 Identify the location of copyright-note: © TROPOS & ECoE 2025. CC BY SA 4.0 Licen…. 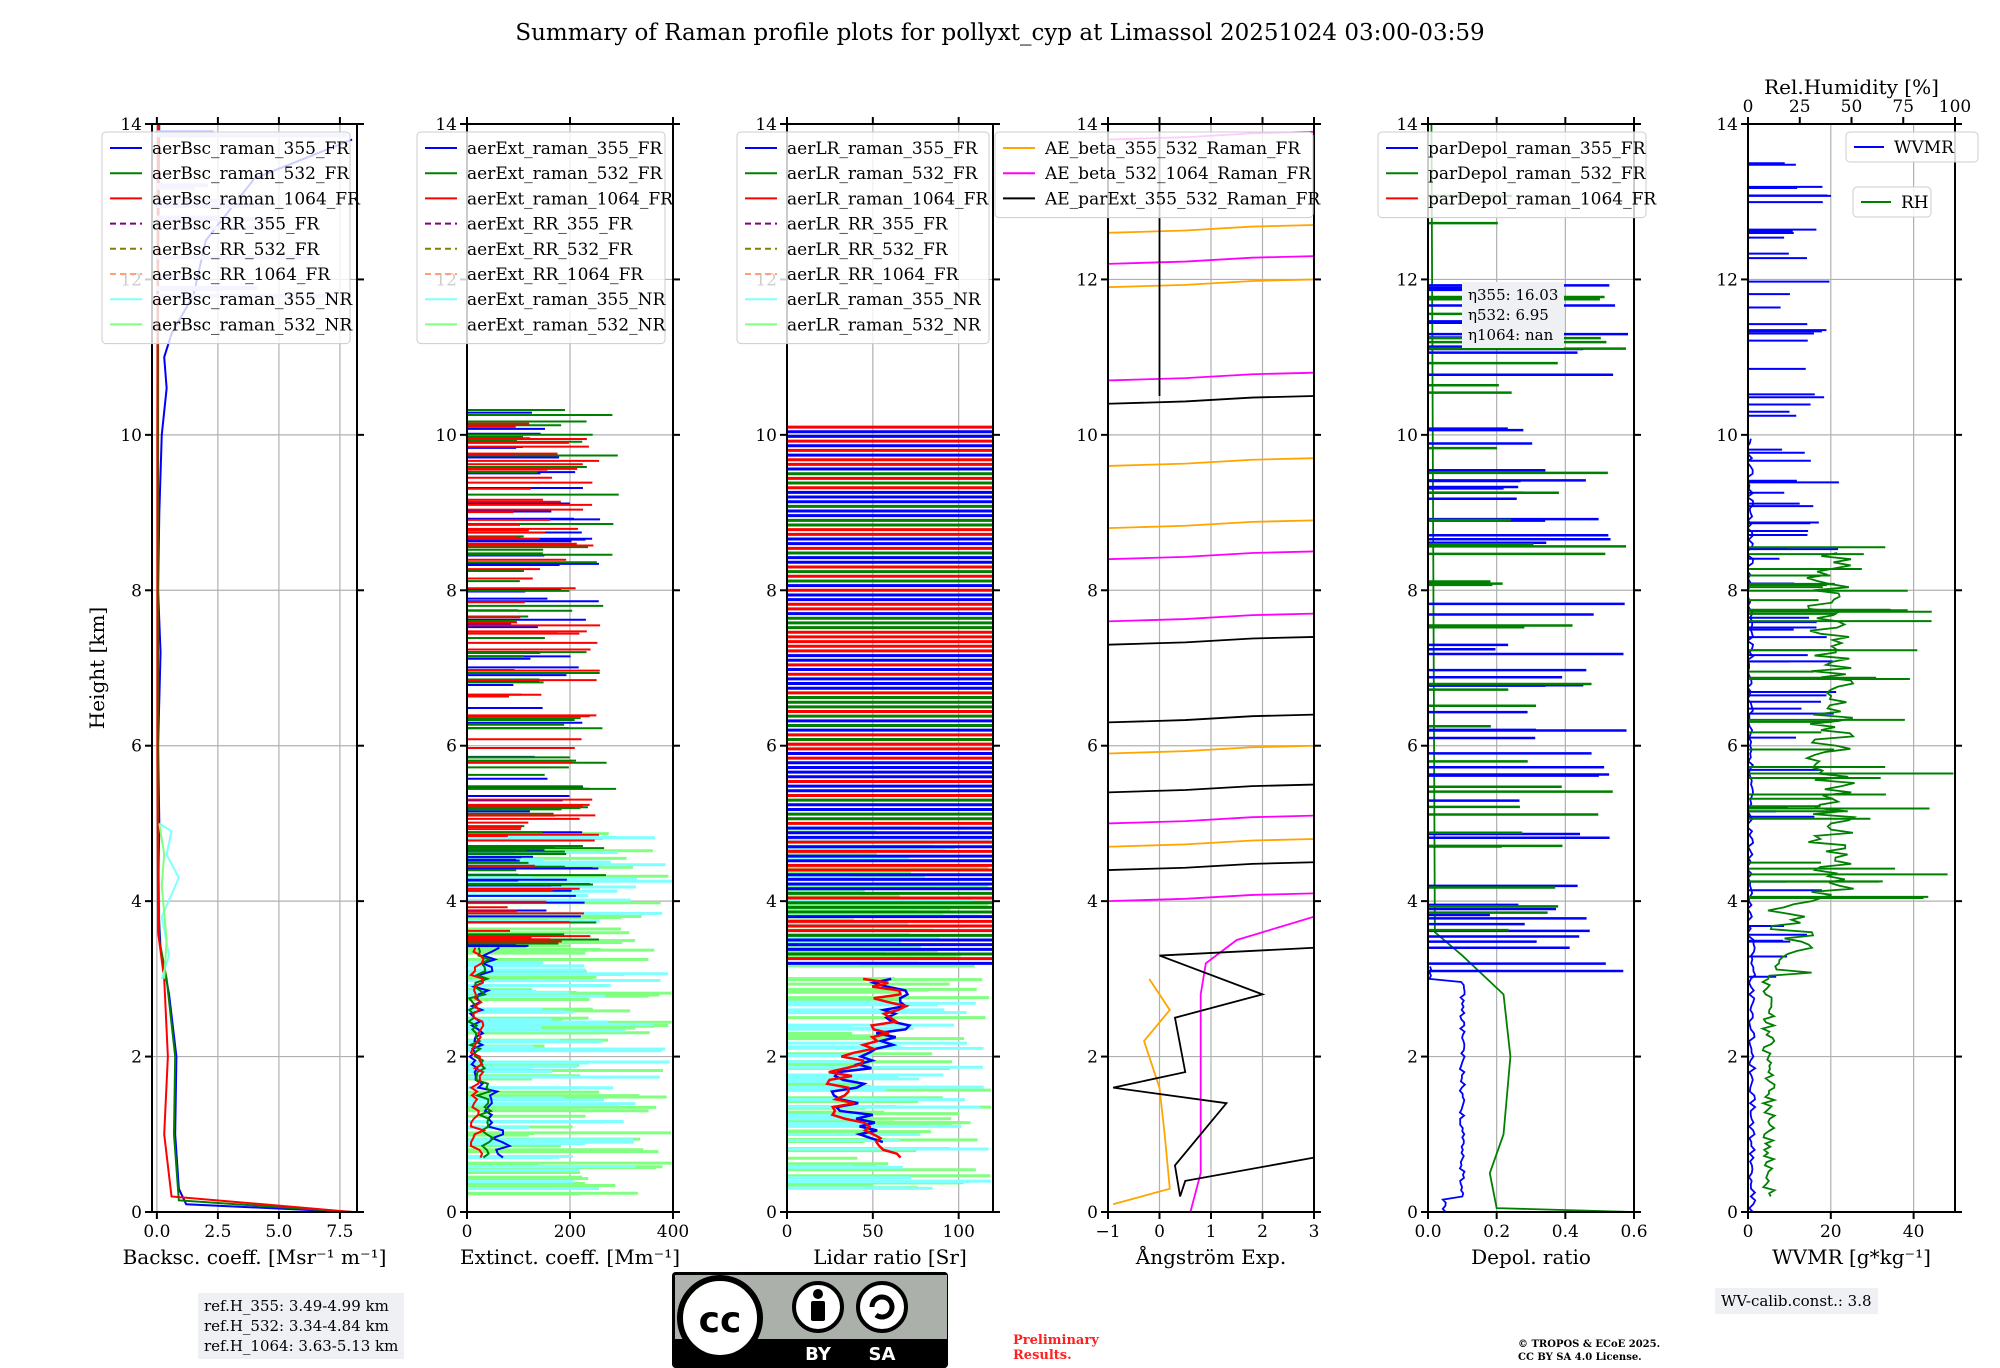
(1589, 1351).